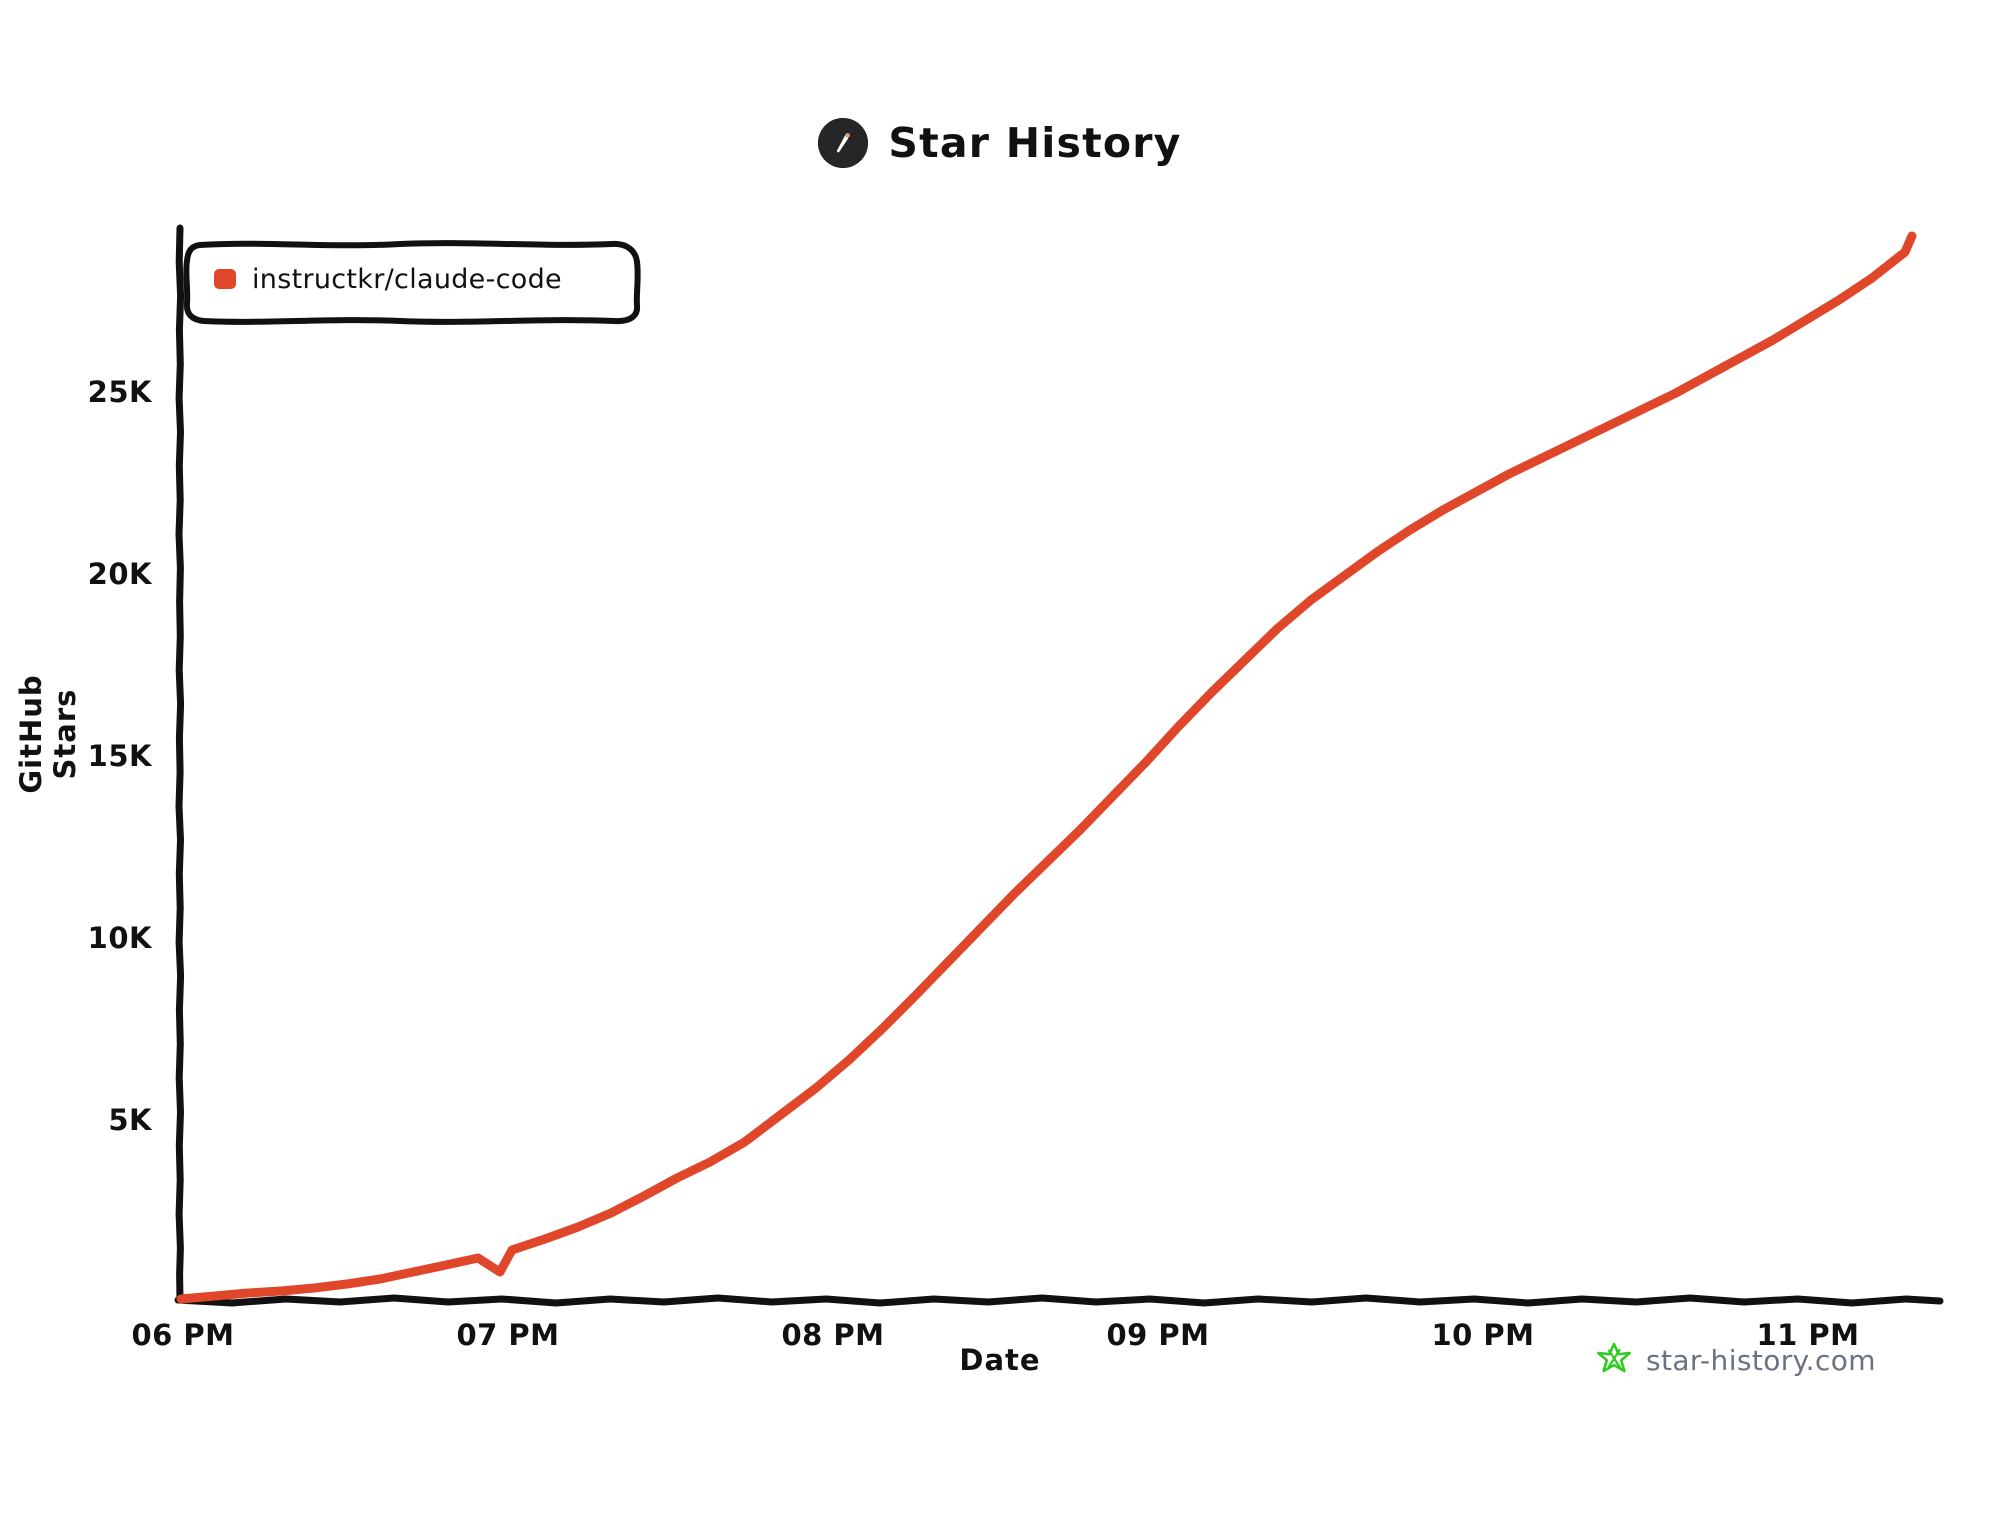 This screenshot has height=1533, width=2000. I want to click on star-history-pen-icon, so click(843, 143).